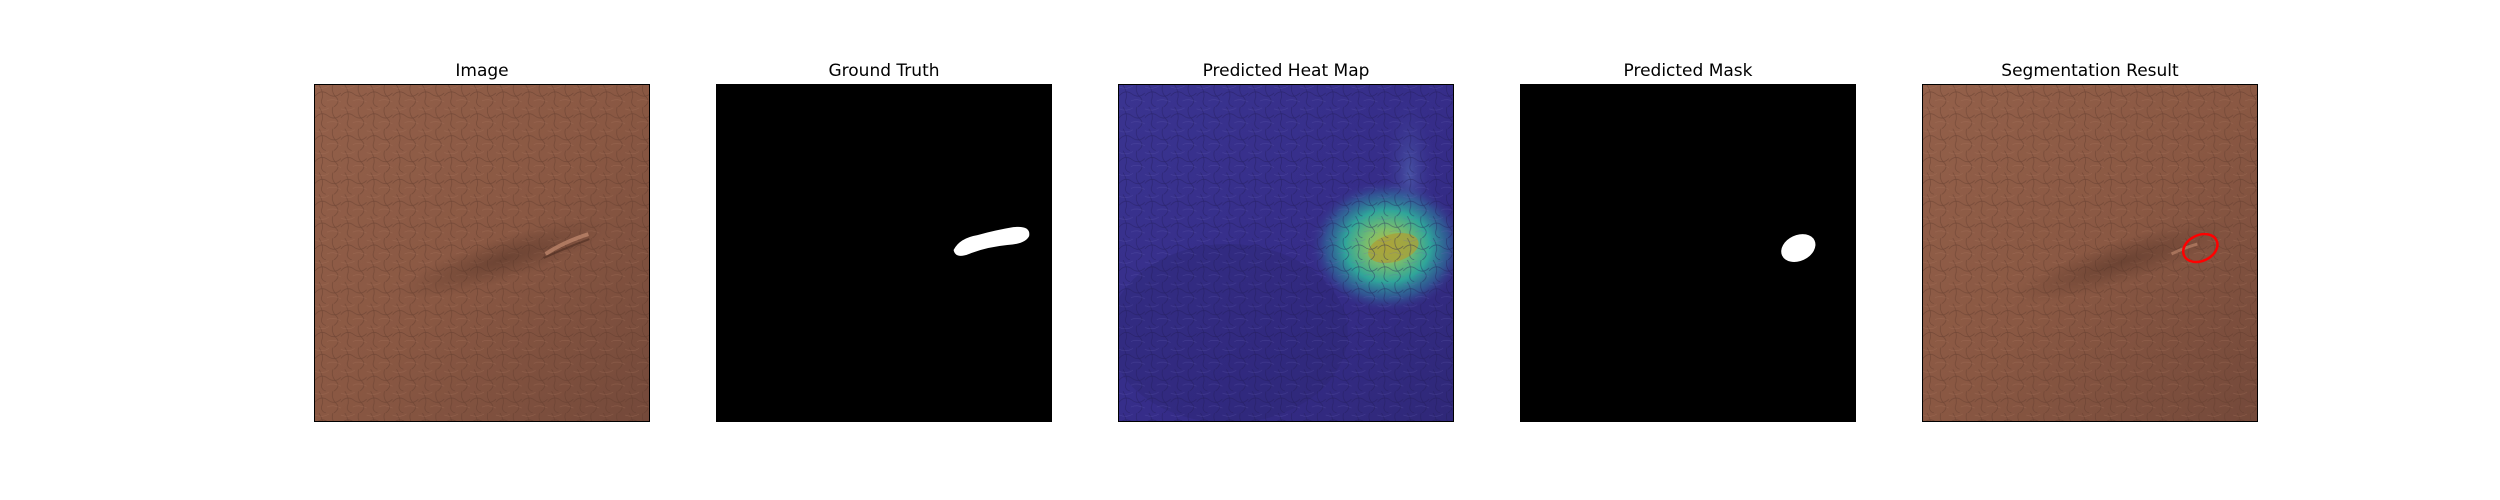 The height and width of the screenshot is (500, 2500). Describe the element at coordinates (2090, 71) in the screenshot. I see `panel-title-segmentation-result: Segmentation Result` at that location.